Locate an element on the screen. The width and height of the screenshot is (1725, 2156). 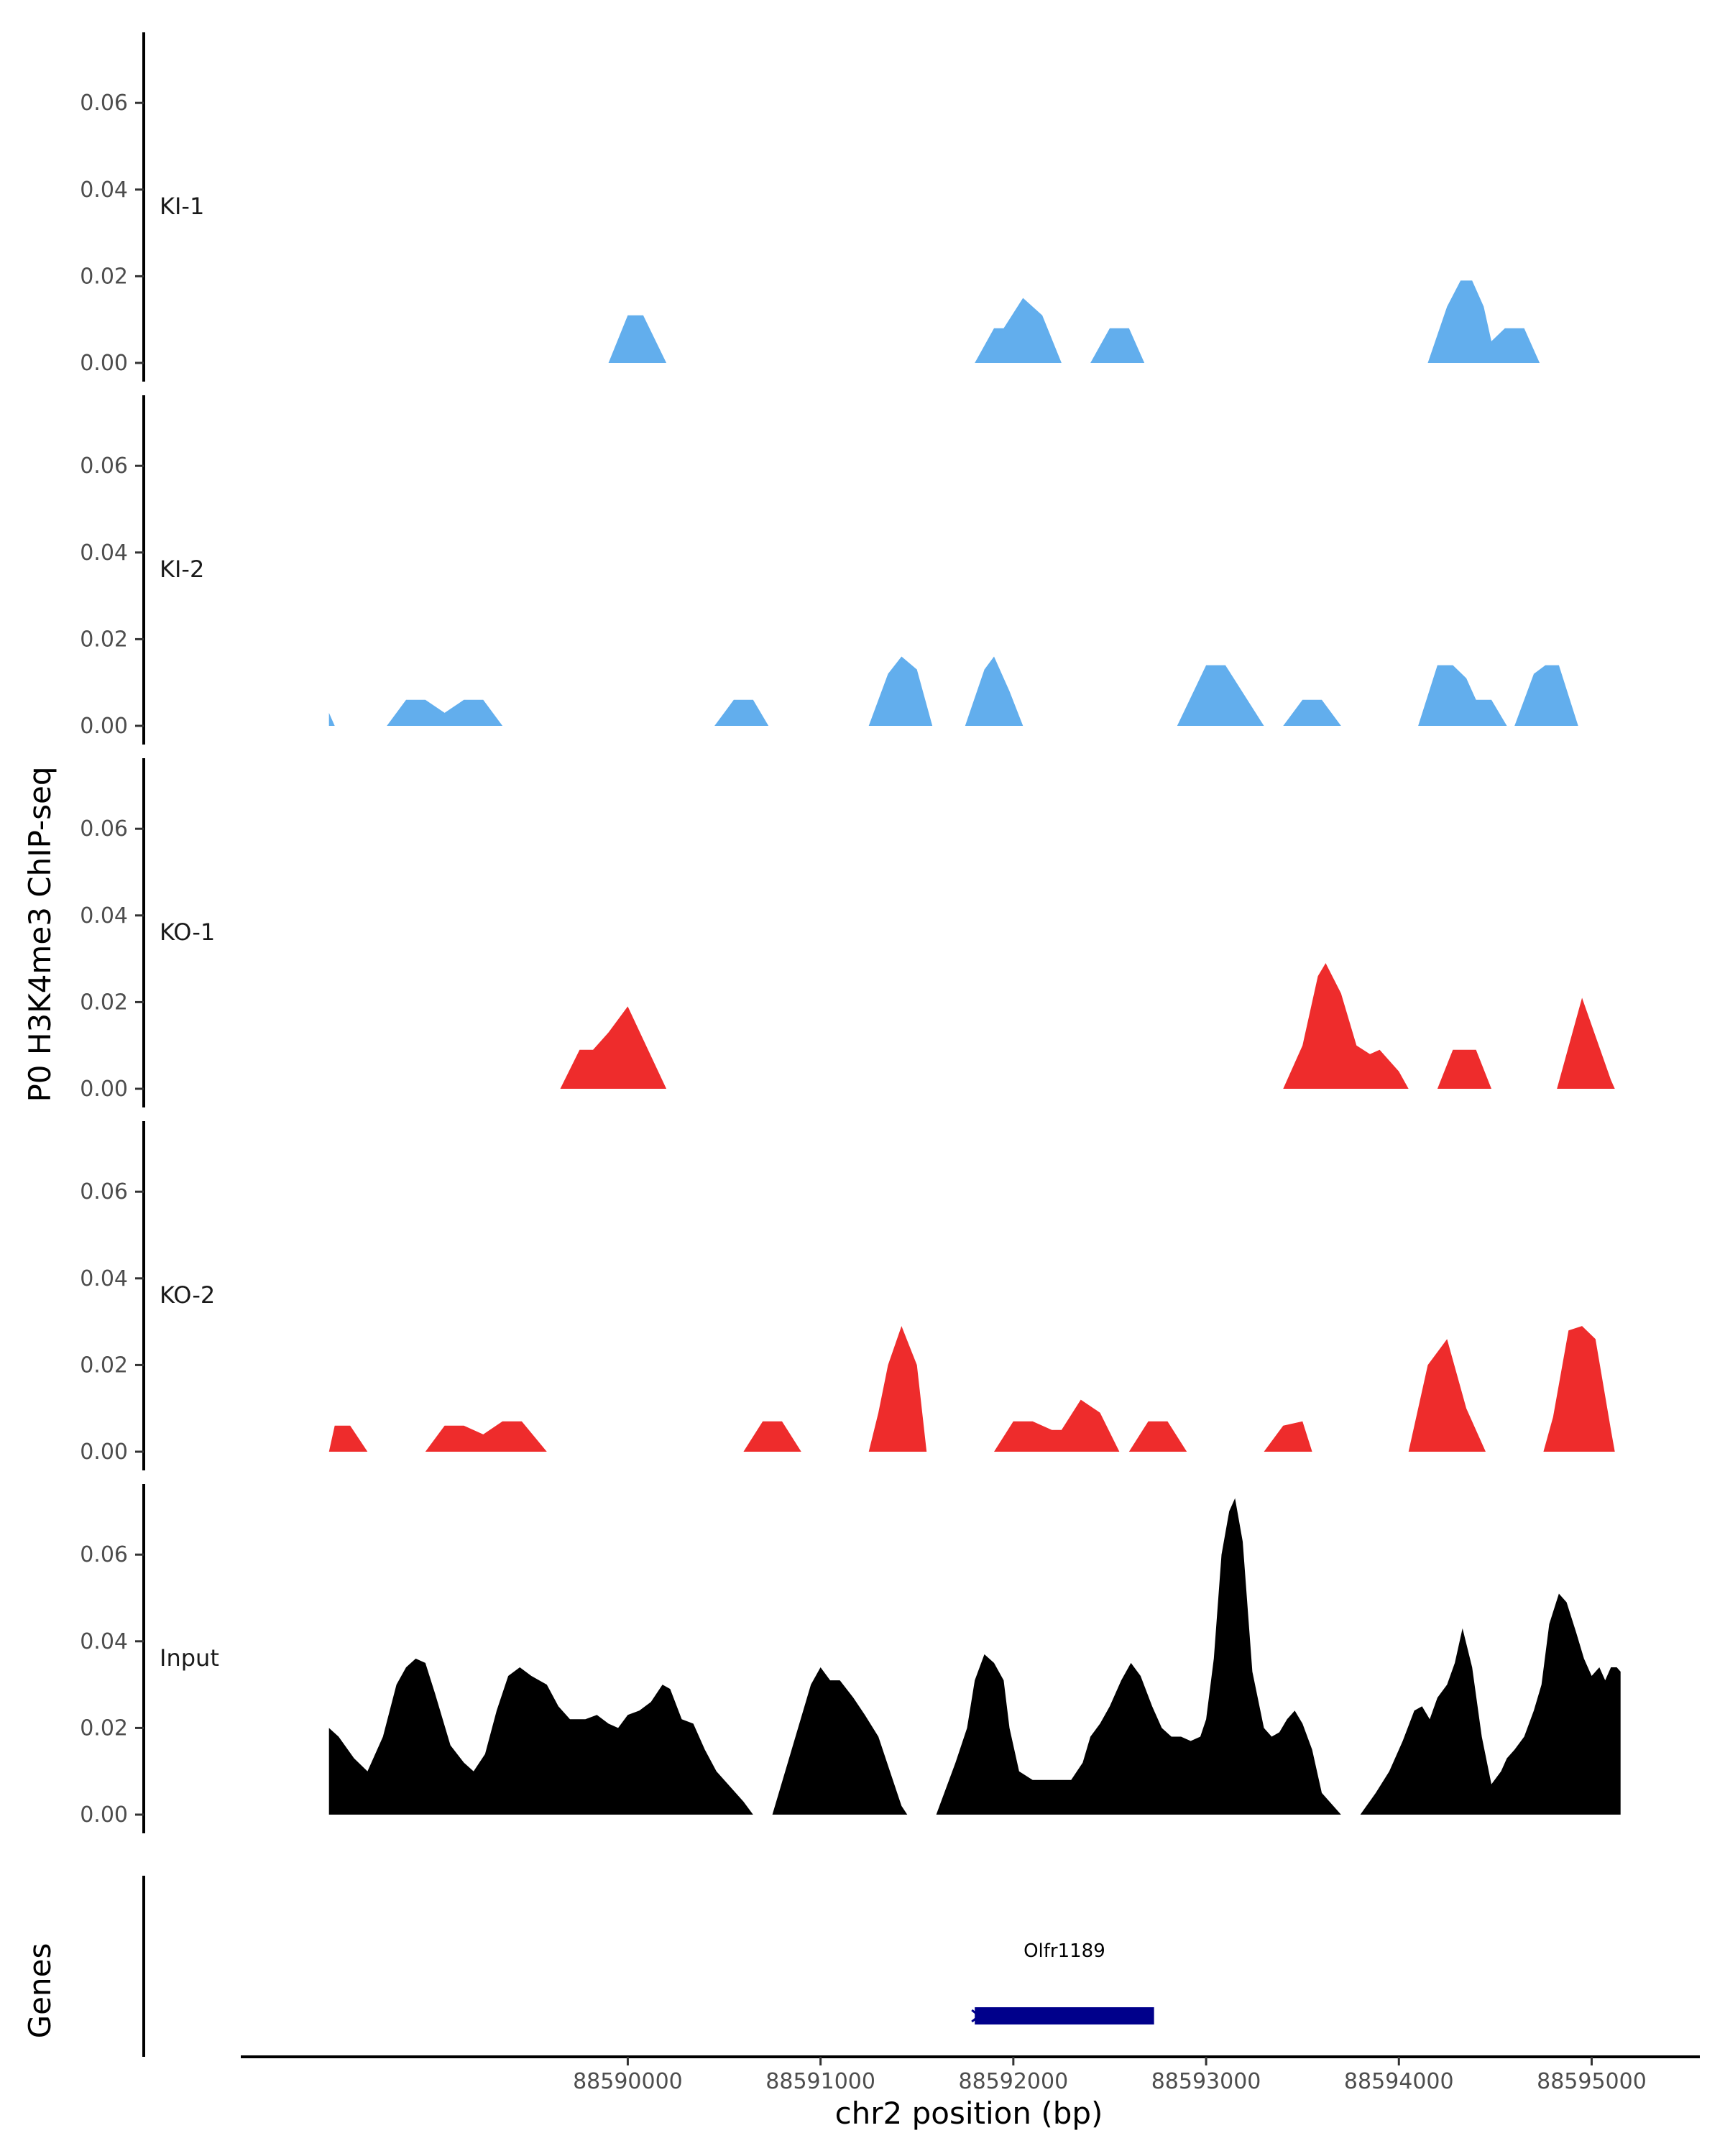
x-tick-label: 88595000 is located at coordinates (1592, 2082).